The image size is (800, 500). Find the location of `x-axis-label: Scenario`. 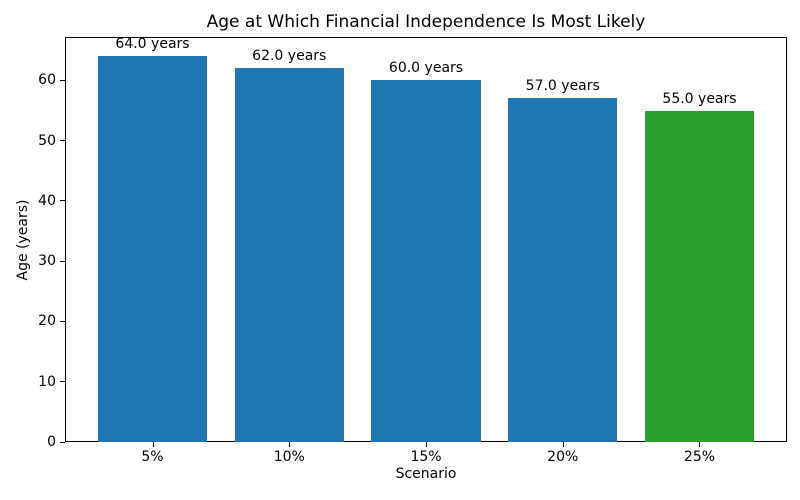

x-axis-label: Scenario is located at coordinates (426, 474).